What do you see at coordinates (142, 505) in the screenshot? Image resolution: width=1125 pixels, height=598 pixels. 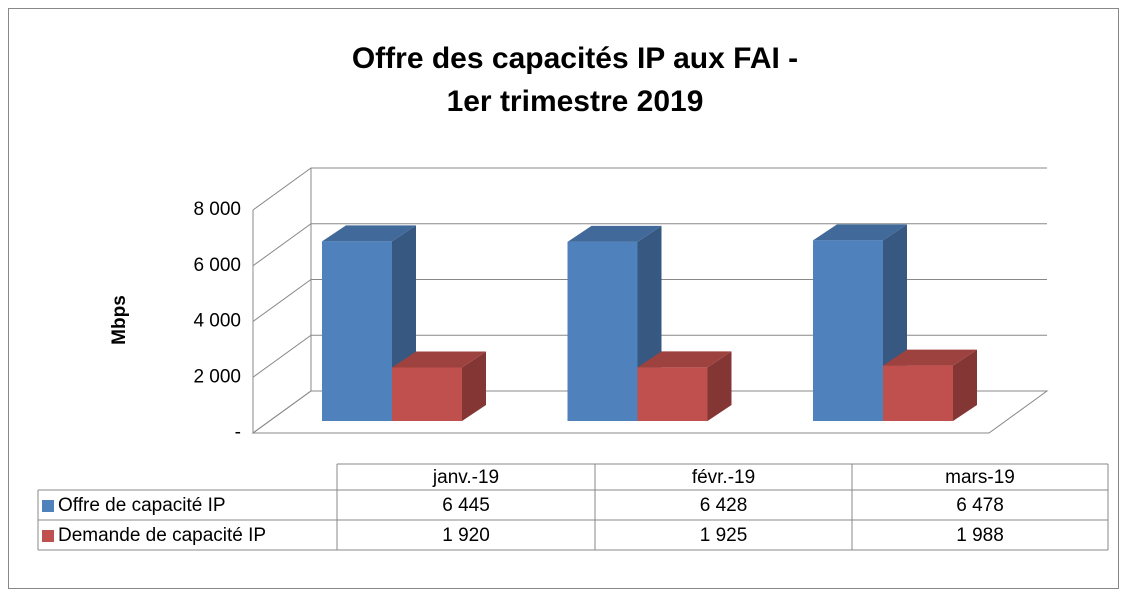 I see `legend-label: Offre de capacité IP` at bounding box center [142, 505].